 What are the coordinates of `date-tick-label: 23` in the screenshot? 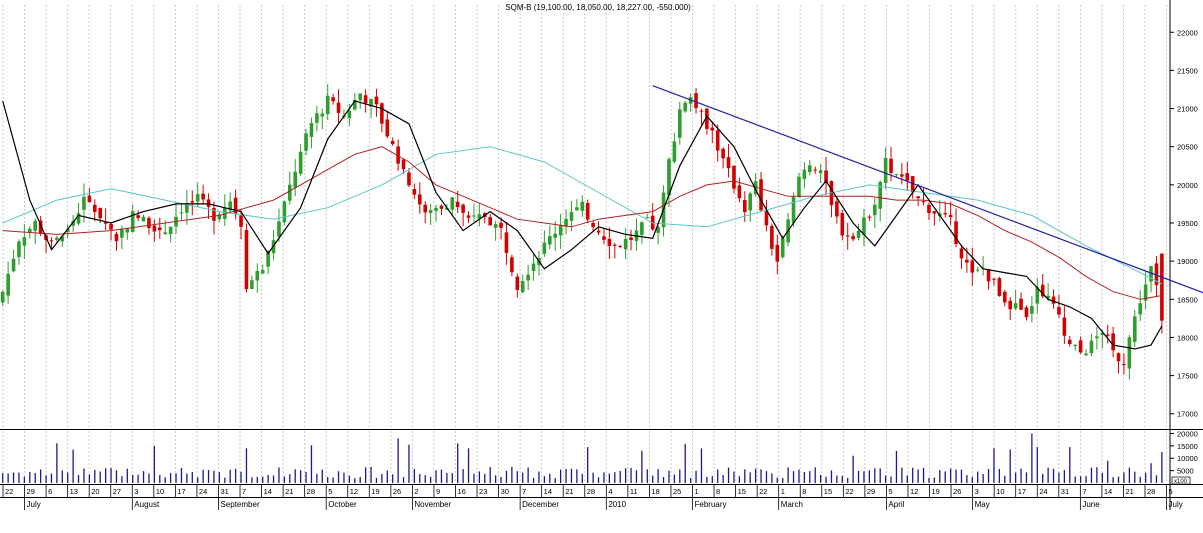 It's located at (483, 491).